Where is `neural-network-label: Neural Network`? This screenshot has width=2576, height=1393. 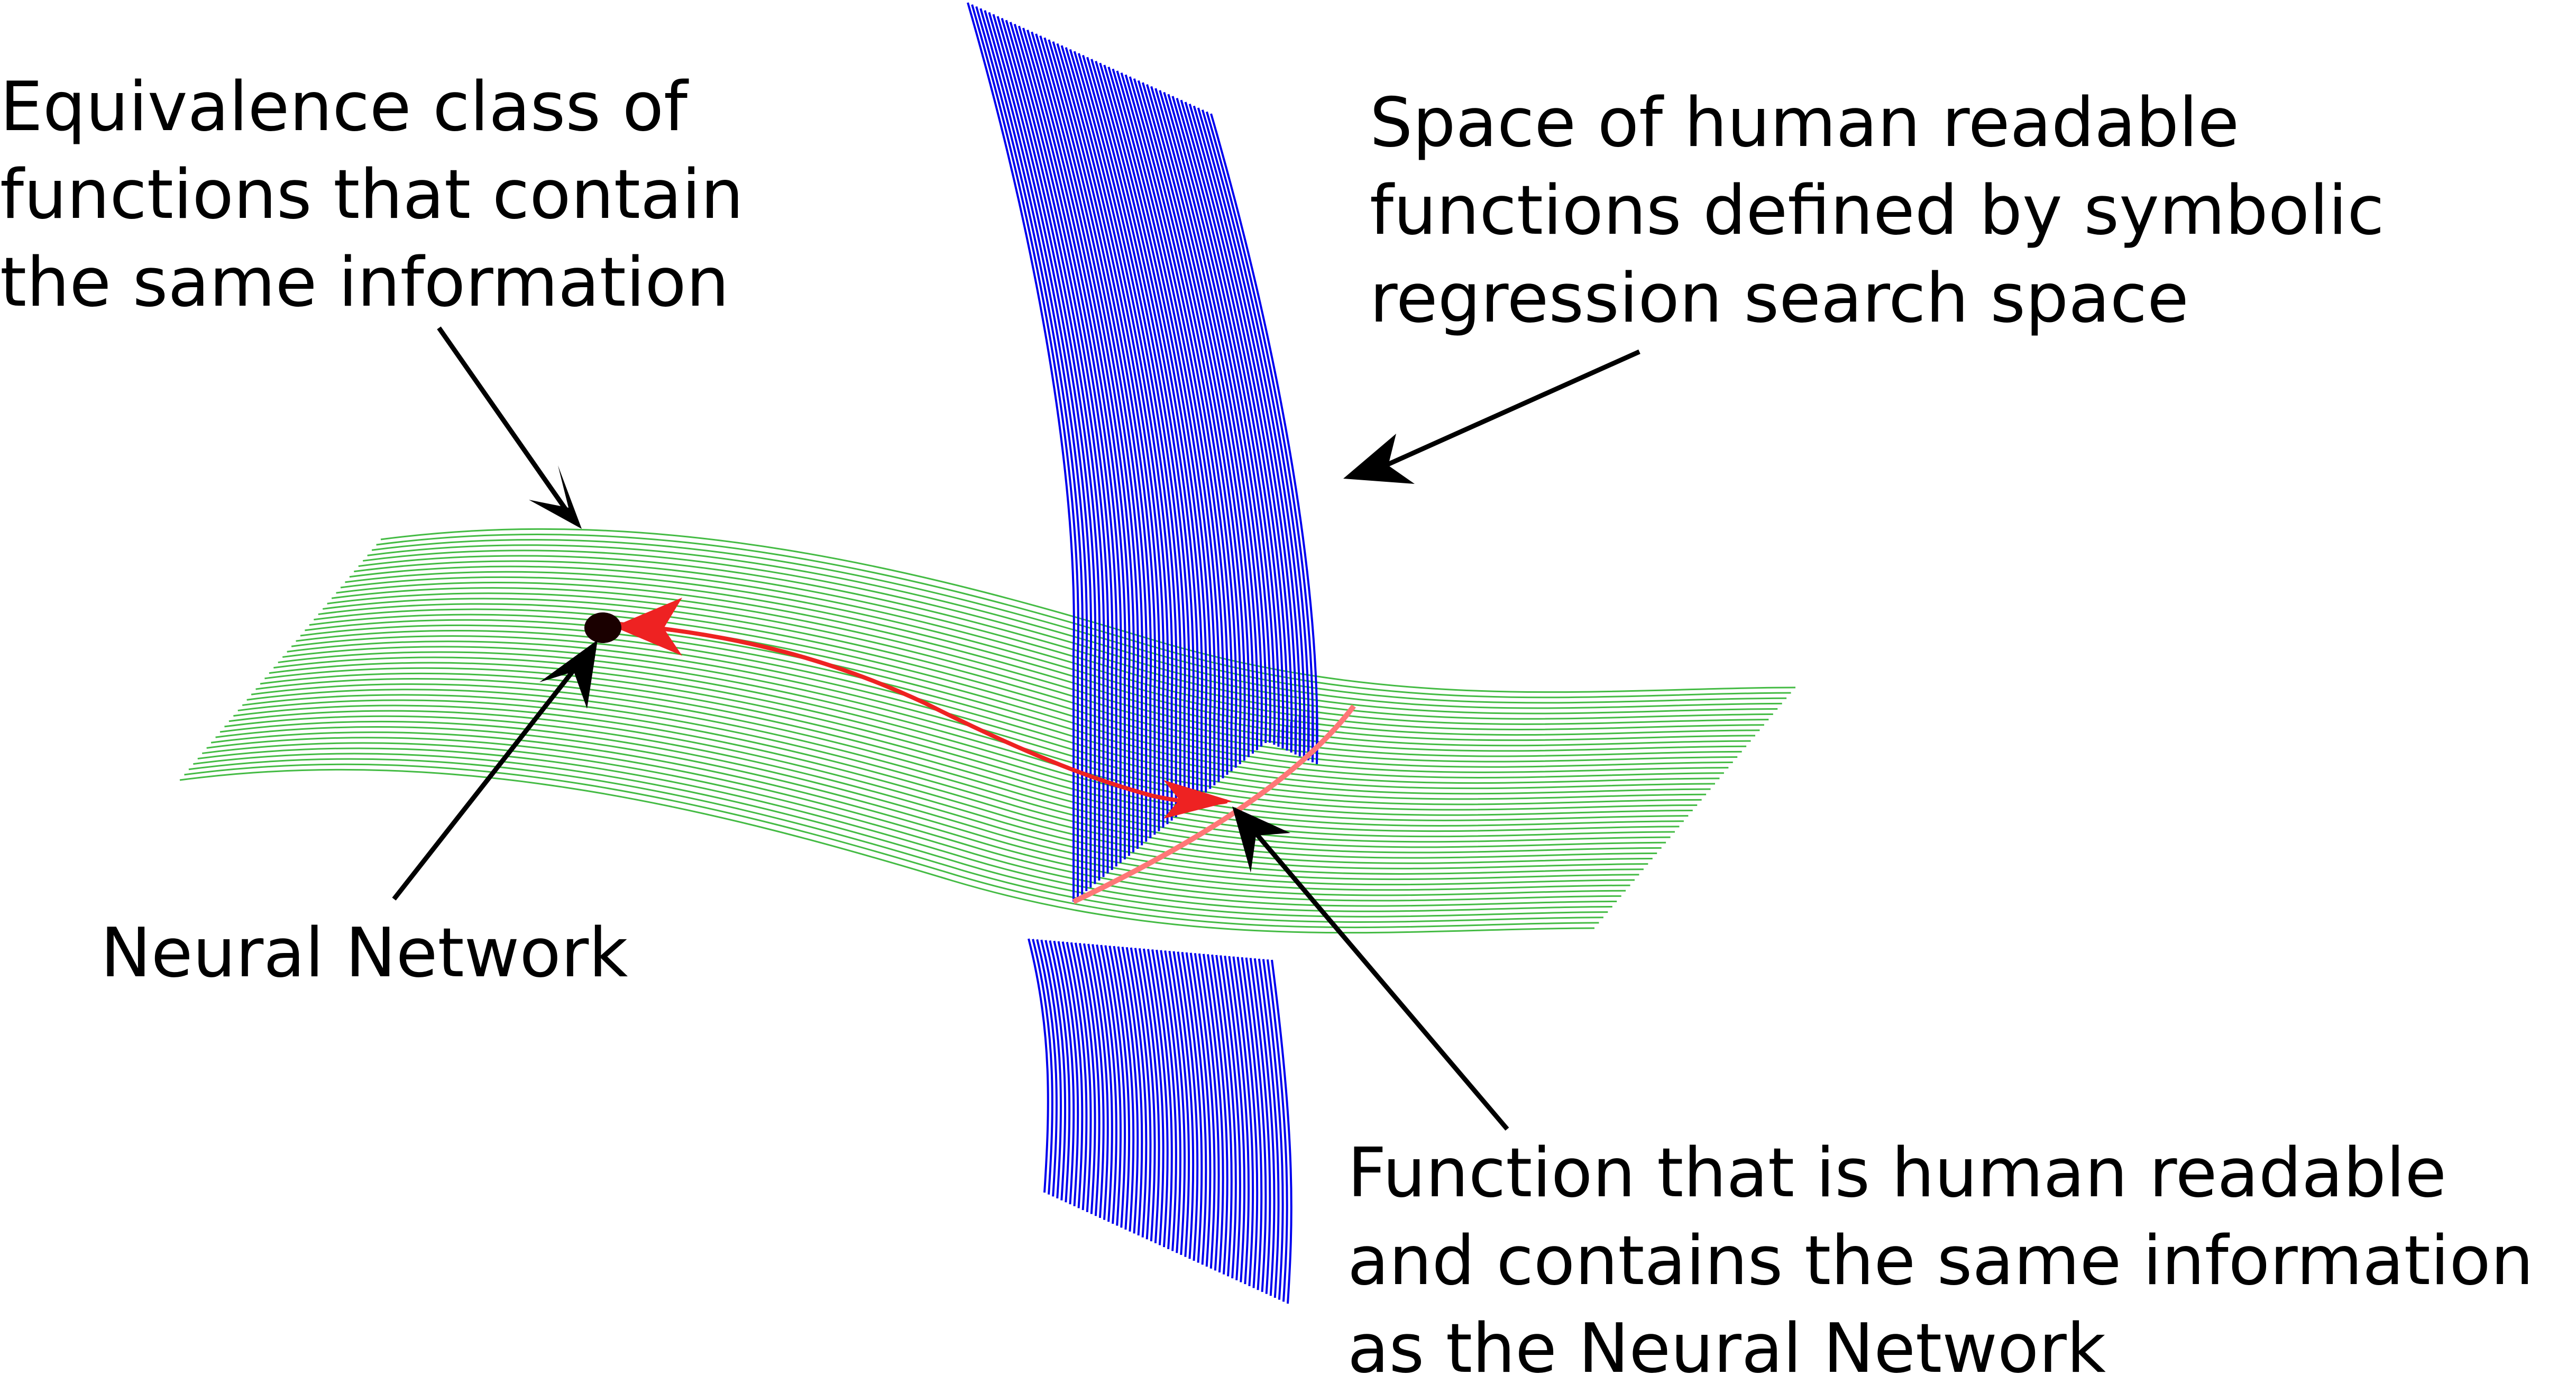 neural-network-label: Neural Network is located at coordinates (364, 954).